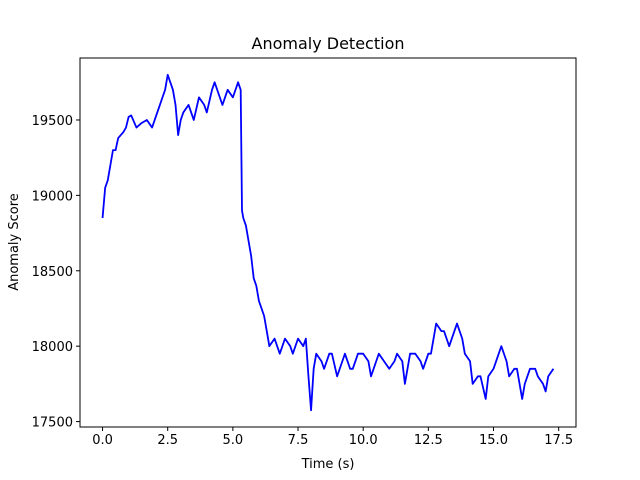 Image resolution: width=640 pixels, height=480 pixels. I want to click on y-tick-label: 19500, so click(52, 121).